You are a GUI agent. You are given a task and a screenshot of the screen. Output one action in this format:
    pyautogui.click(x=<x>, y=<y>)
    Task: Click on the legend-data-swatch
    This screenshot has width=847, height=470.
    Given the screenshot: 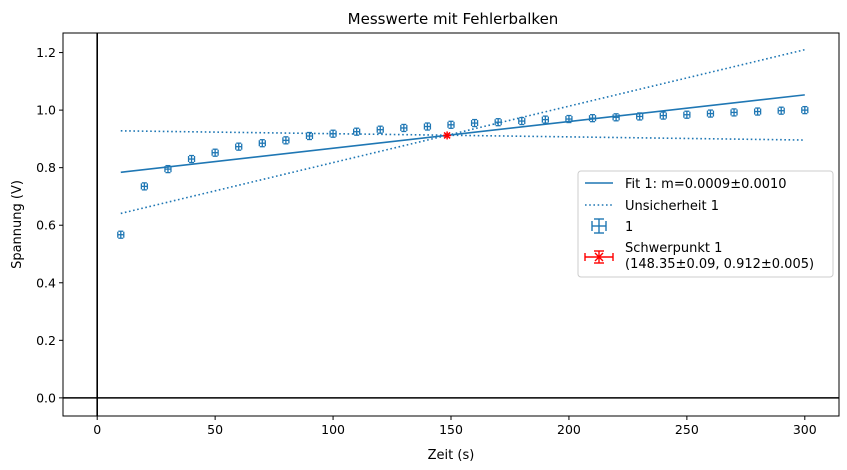 What is the action you would take?
    pyautogui.click(x=599, y=226)
    